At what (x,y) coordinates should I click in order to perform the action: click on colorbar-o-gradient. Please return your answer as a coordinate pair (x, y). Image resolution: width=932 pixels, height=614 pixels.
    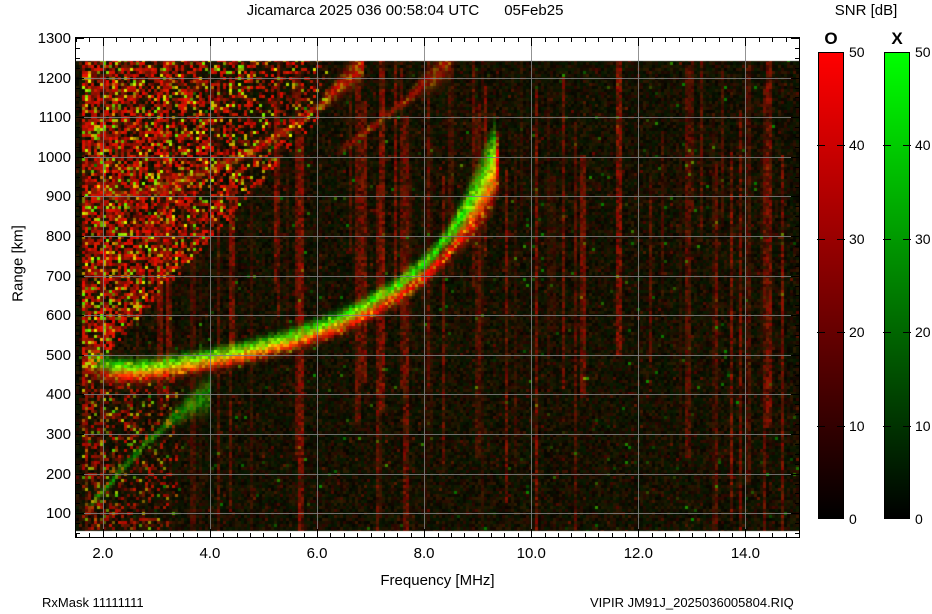
    Looking at the image, I should click on (831, 285).